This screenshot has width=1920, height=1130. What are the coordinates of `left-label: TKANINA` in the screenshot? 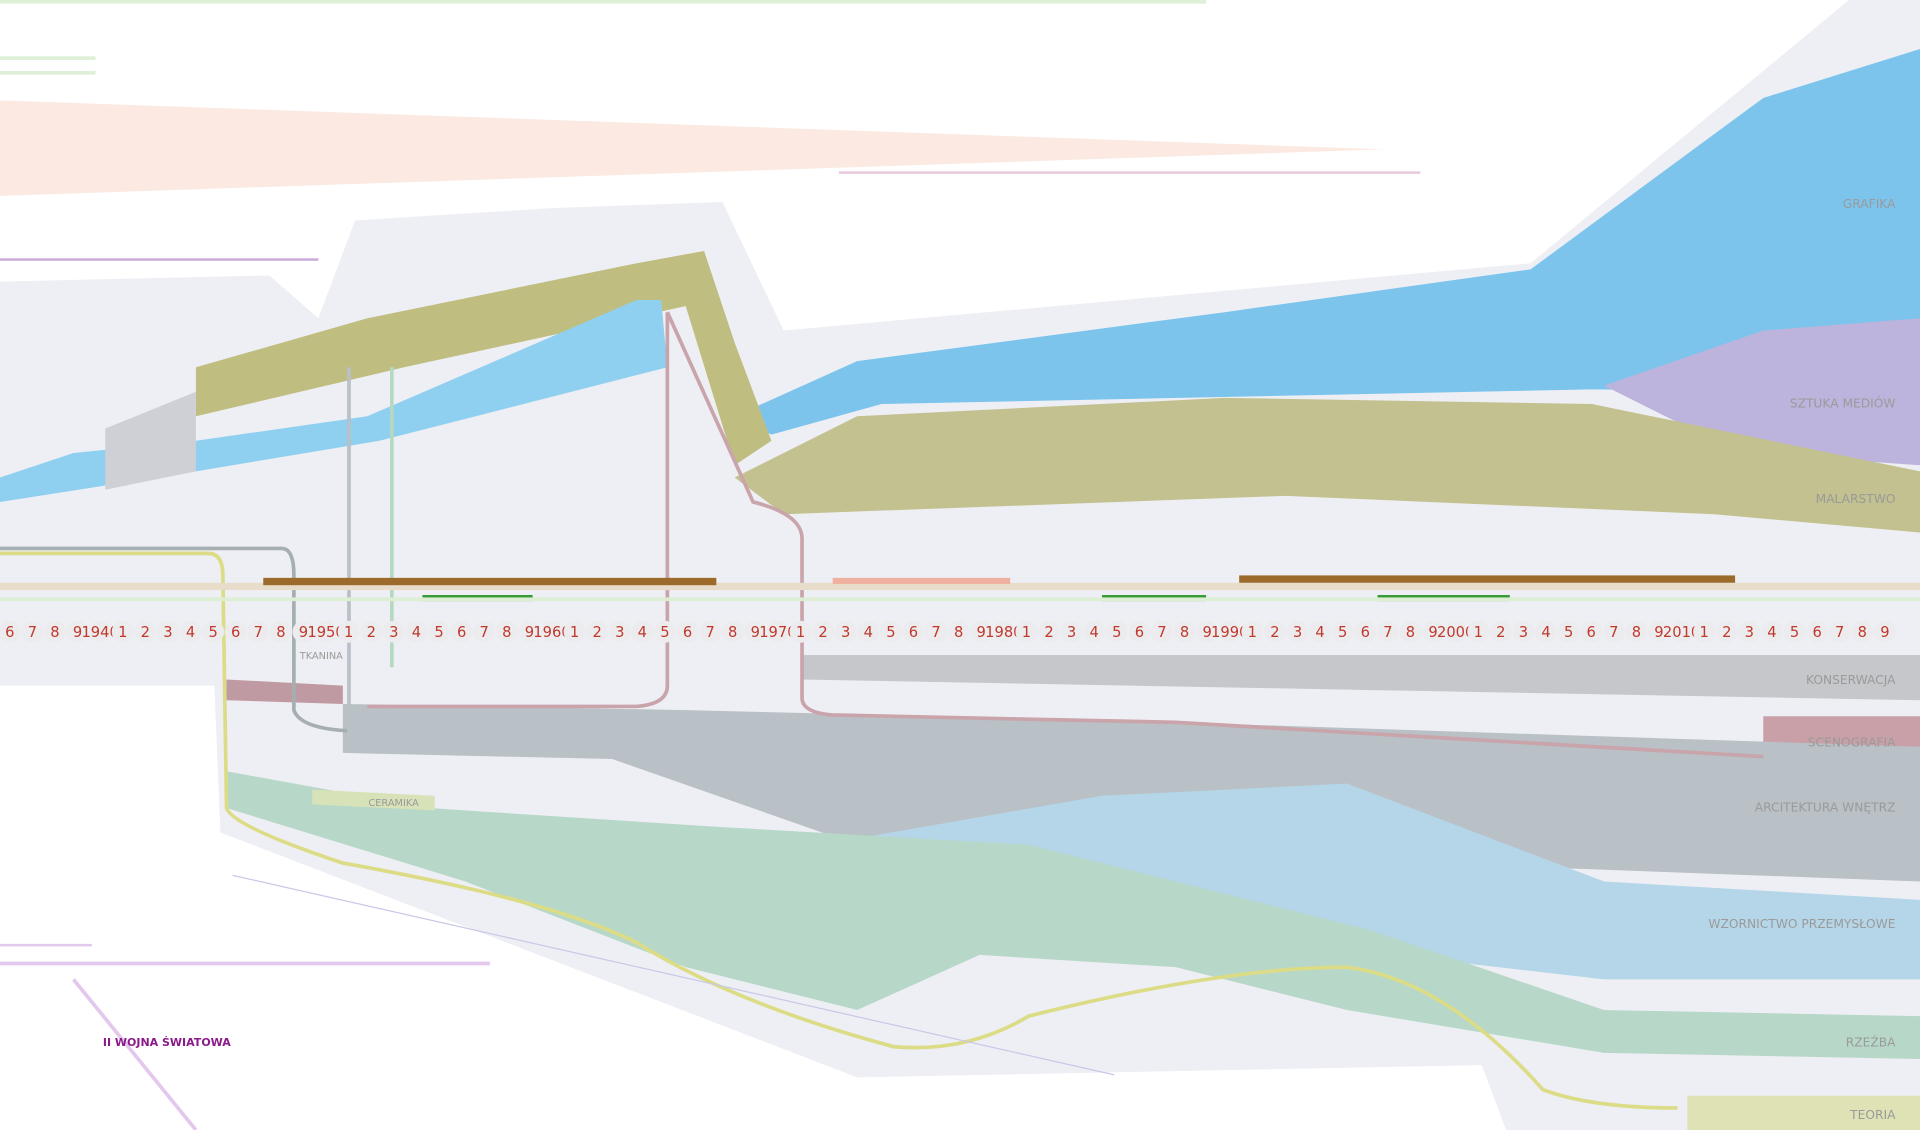 It's located at (321, 656).